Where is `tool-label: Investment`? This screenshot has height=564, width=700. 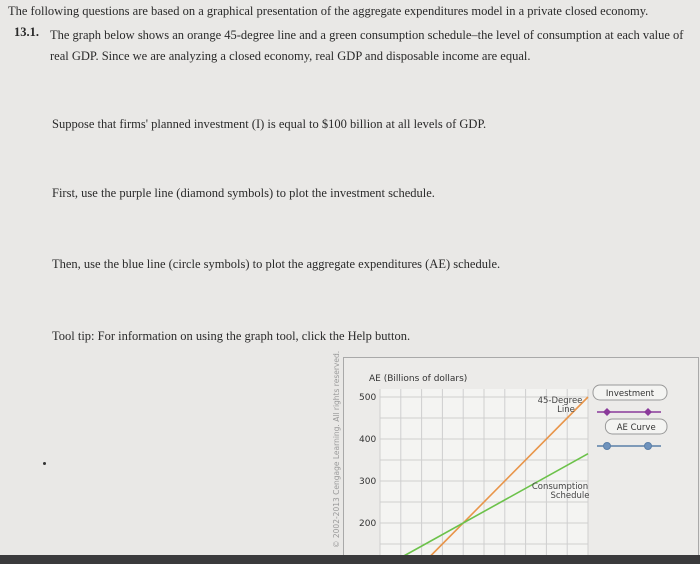 tool-label: Investment is located at coordinates (630, 394).